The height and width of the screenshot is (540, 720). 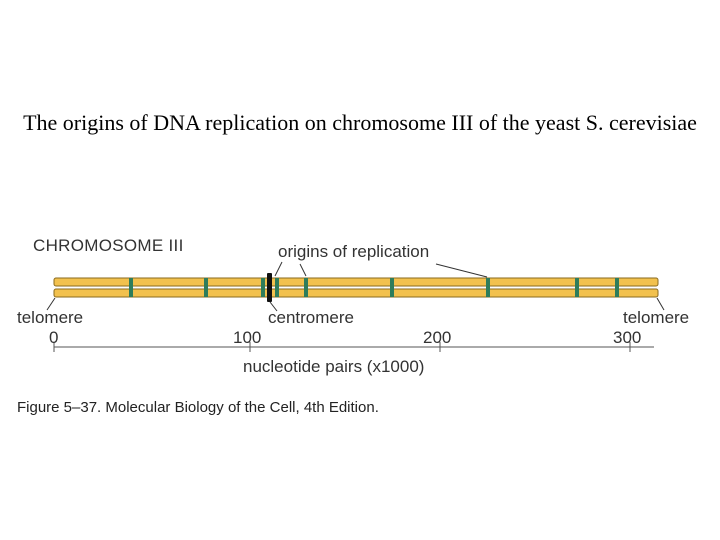 What do you see at coordinates (247, 337) in the screenshot?
I see `axis-tick-label: 100` at bounding box center [247, 337].